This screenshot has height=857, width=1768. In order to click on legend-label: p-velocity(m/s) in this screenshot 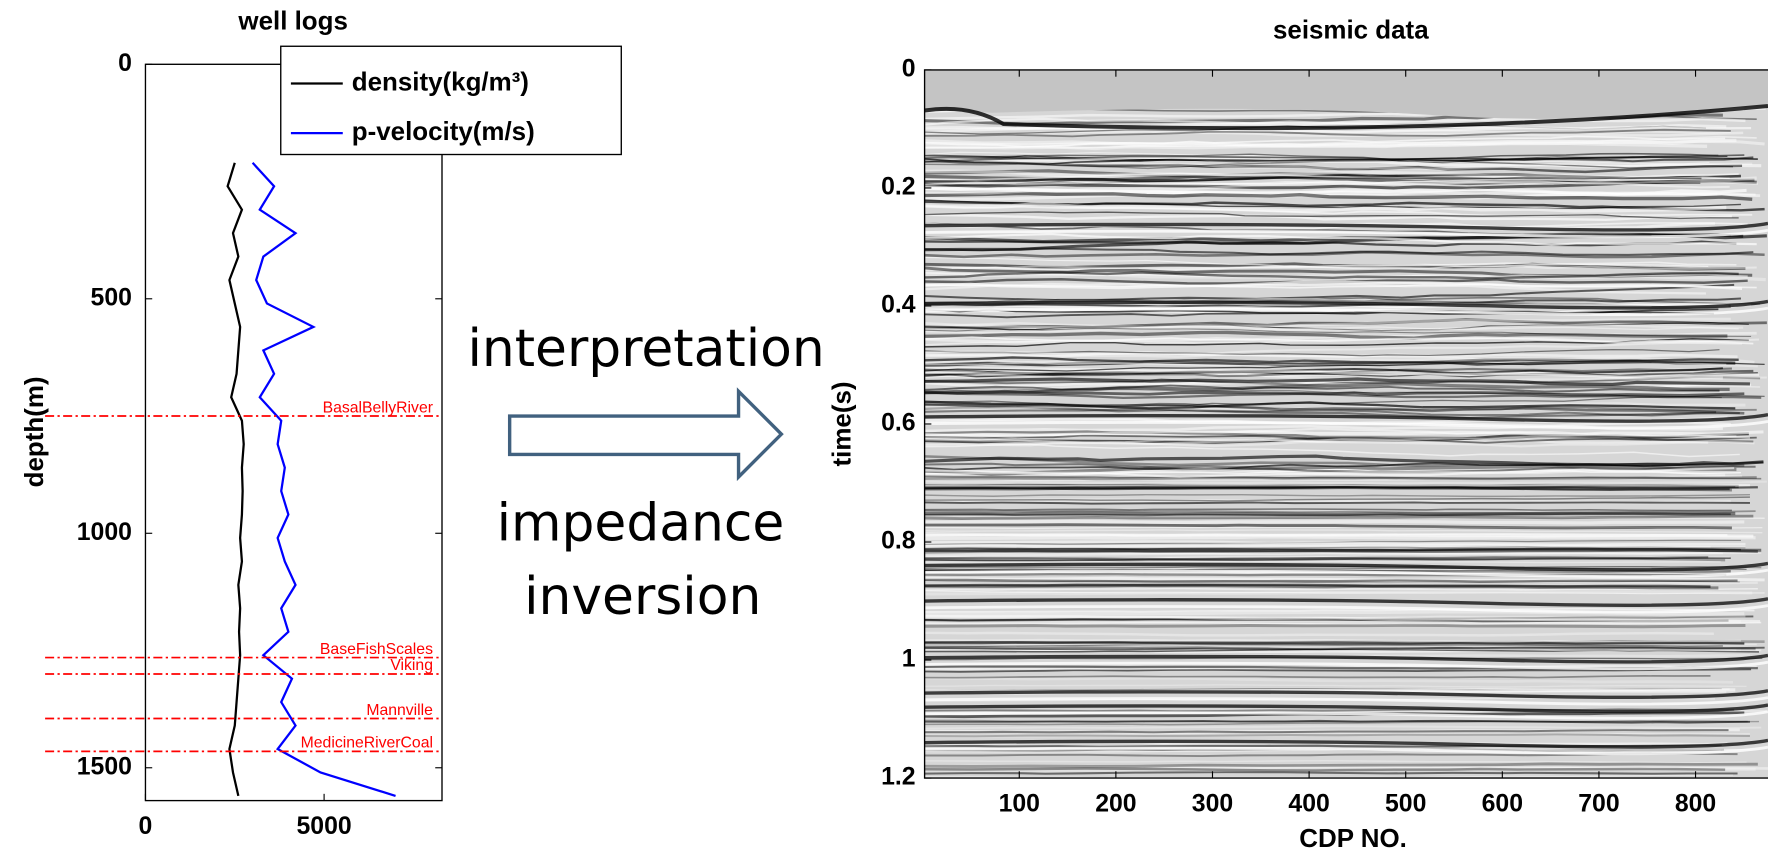, I will do `click(443, 132)`.